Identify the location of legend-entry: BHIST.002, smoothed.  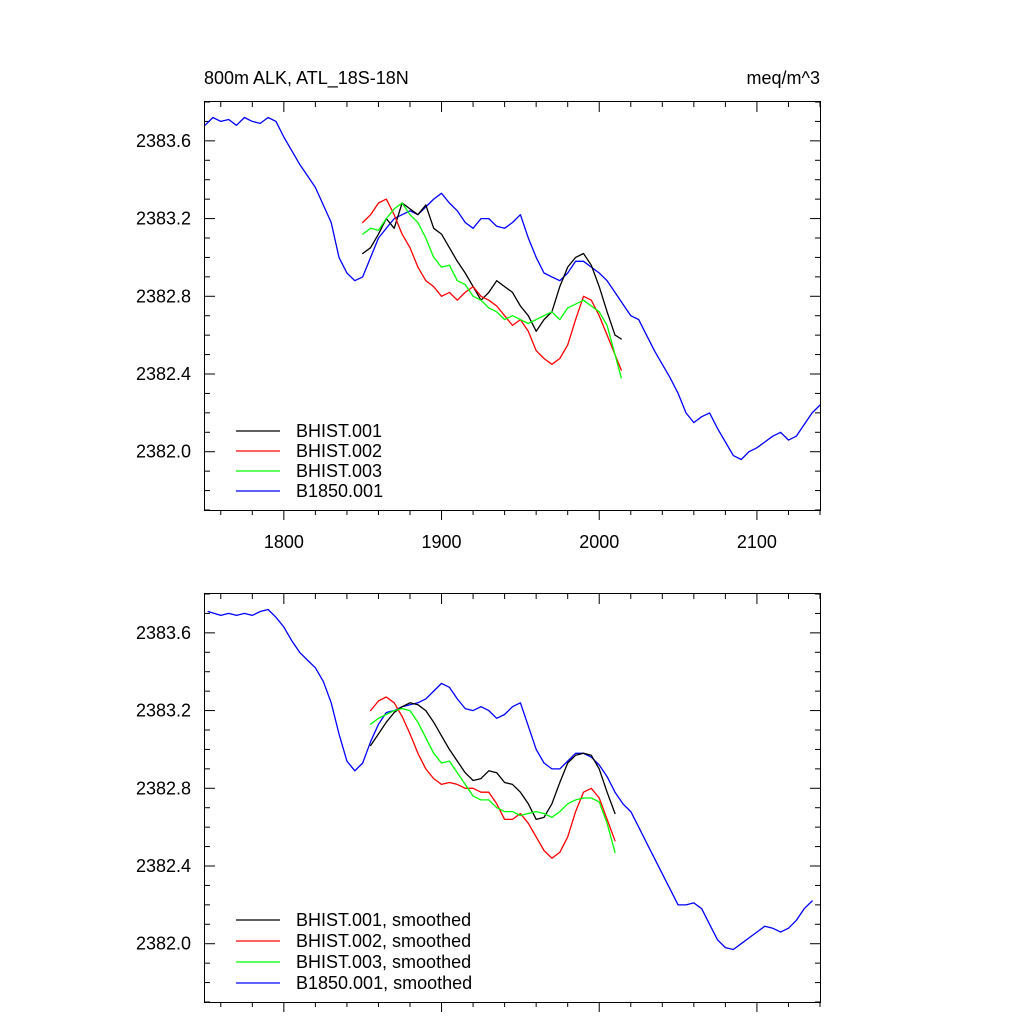
(353, 941).